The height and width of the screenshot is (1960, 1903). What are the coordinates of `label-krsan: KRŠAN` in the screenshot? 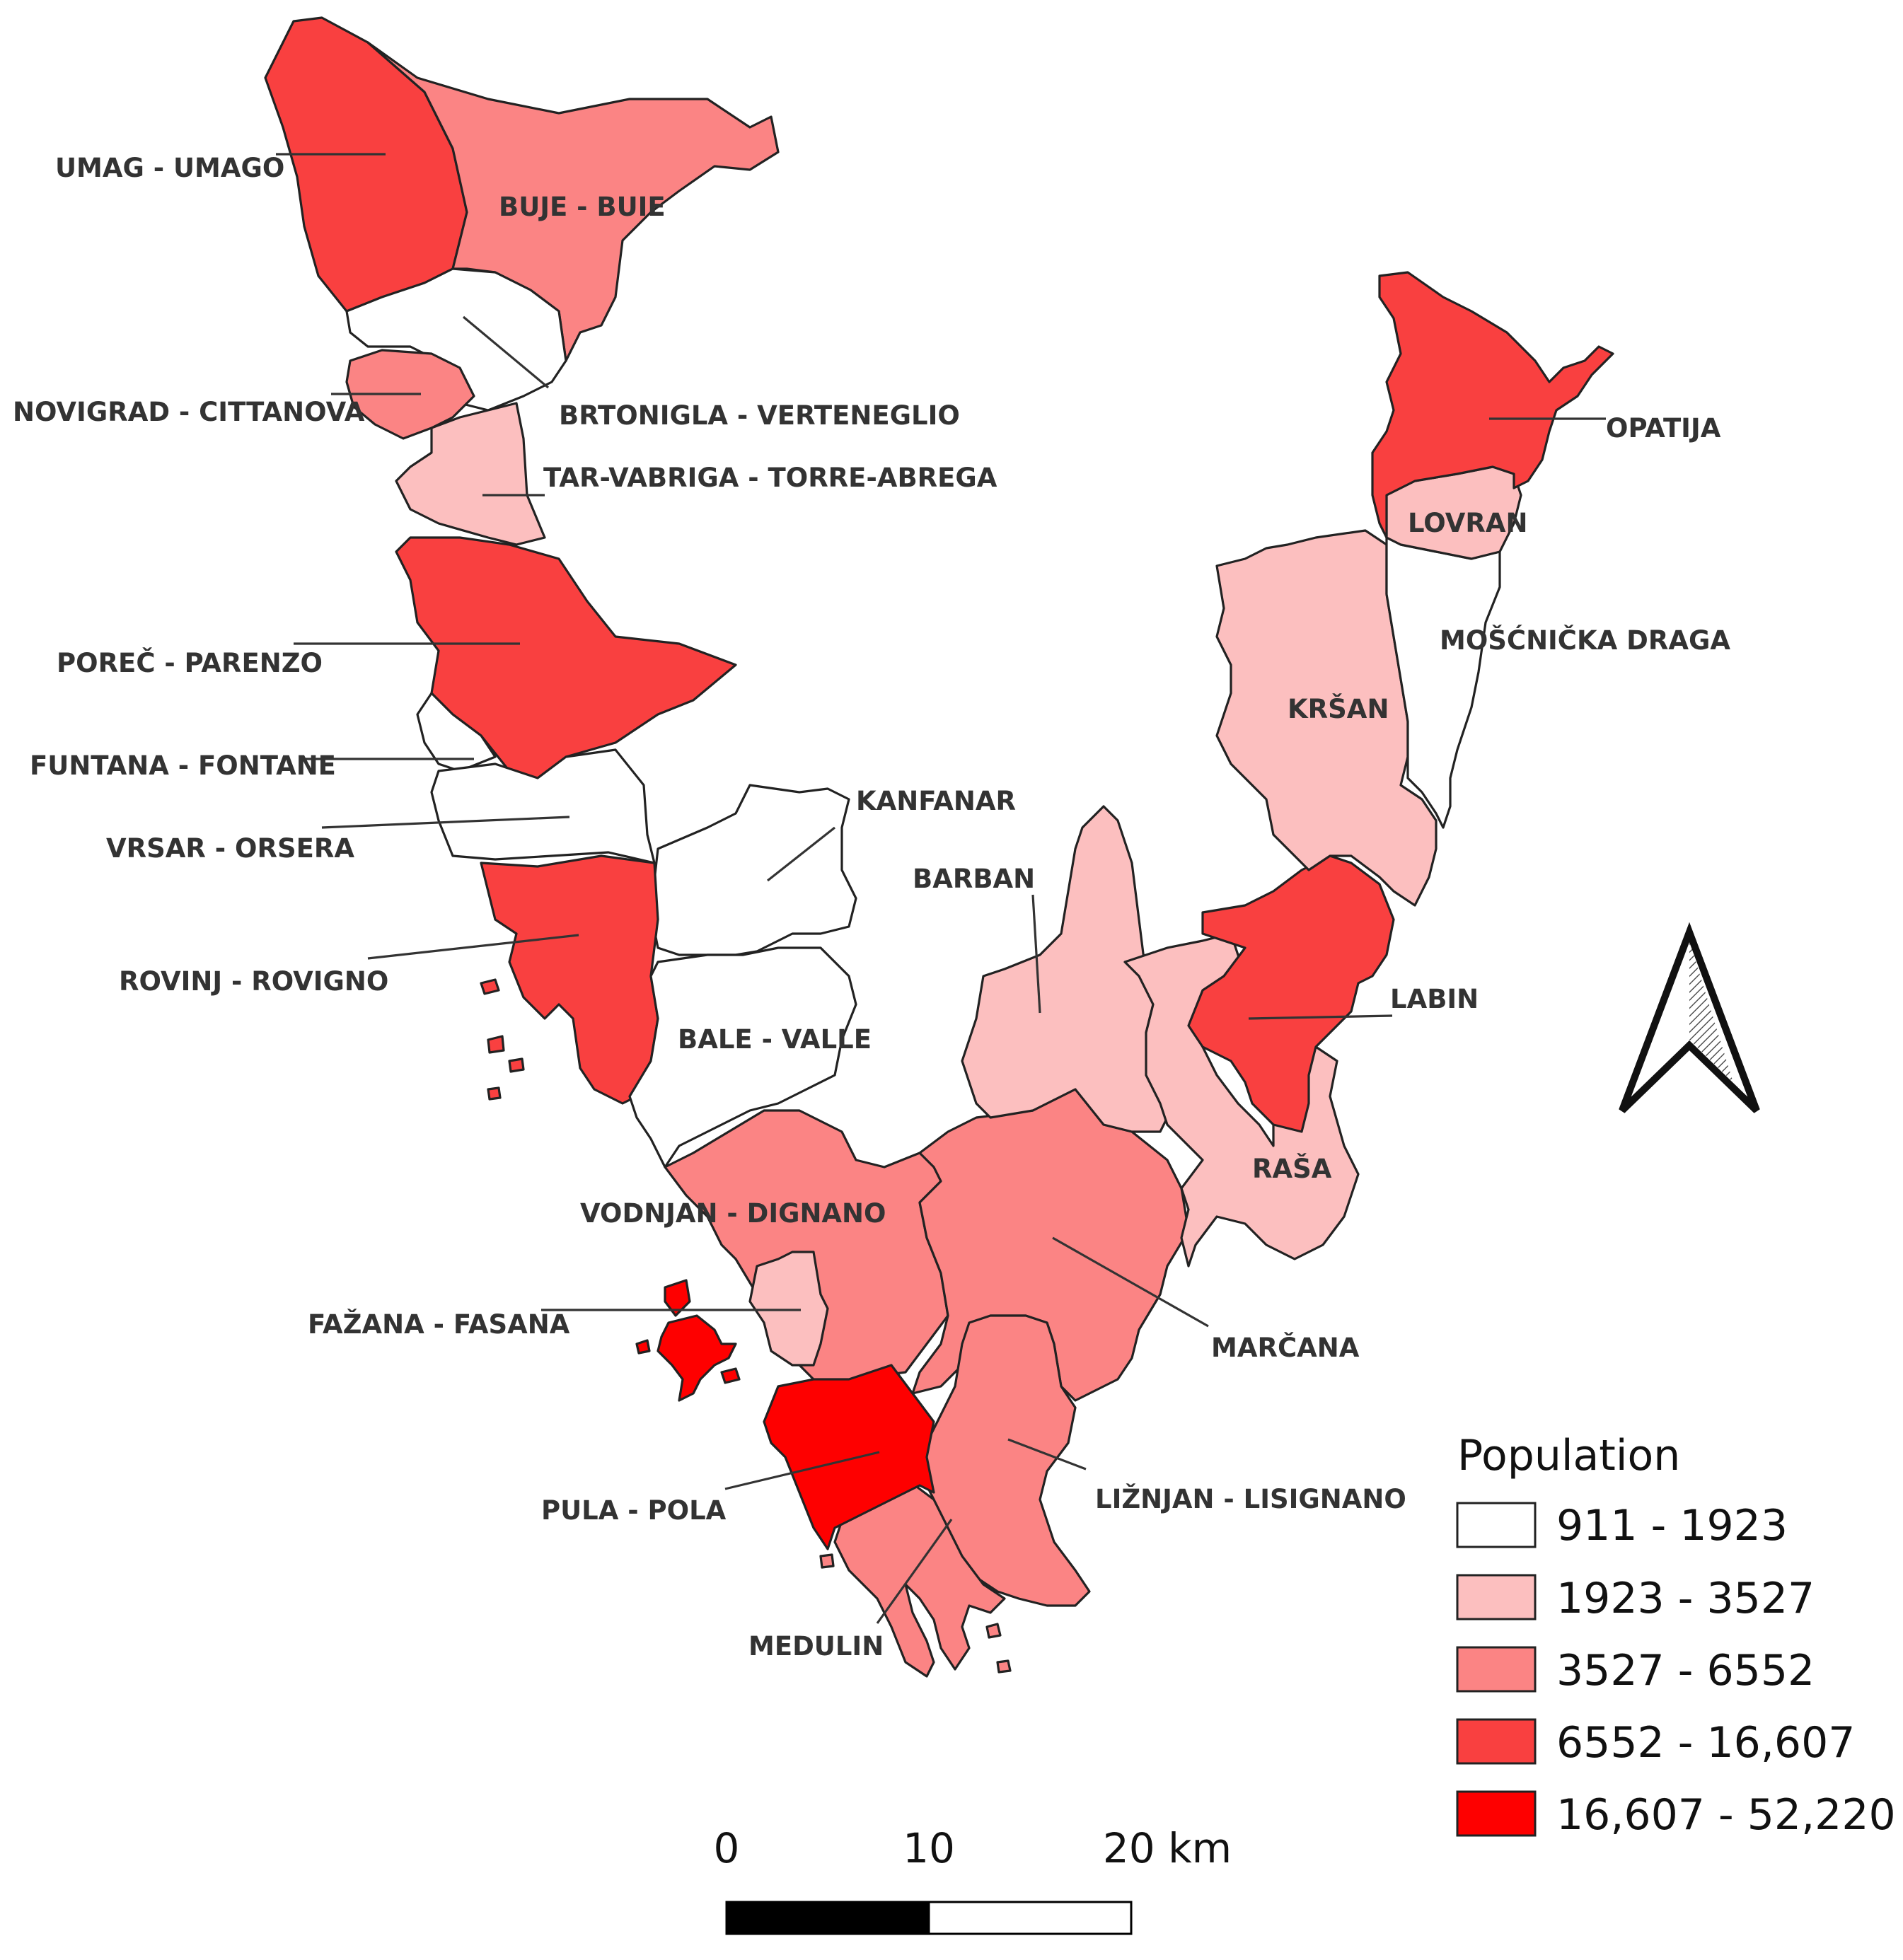 It's located at (1338, 708).